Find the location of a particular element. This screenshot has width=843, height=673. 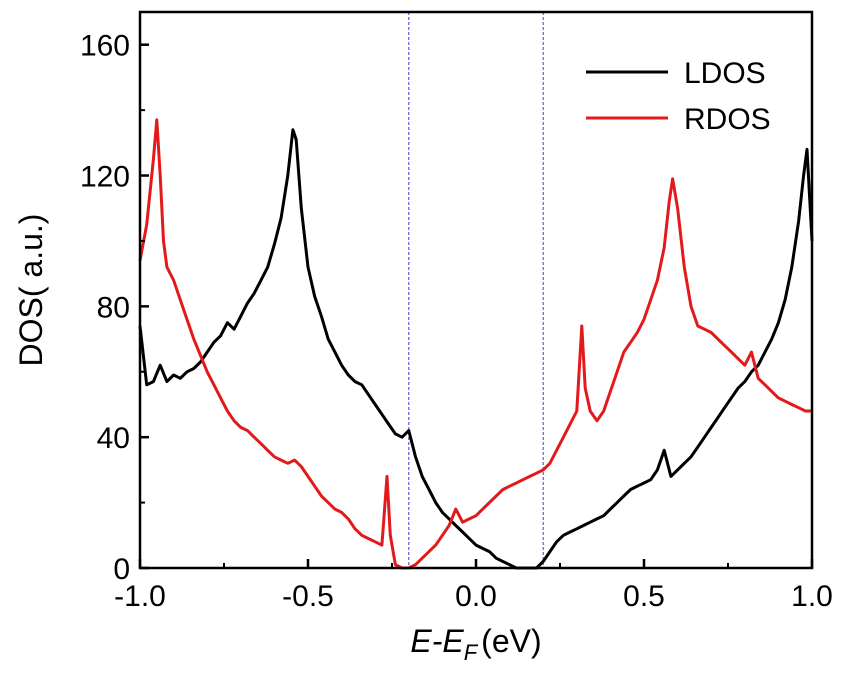

y-tick-label: 160 is located at coordinates (105, 46).